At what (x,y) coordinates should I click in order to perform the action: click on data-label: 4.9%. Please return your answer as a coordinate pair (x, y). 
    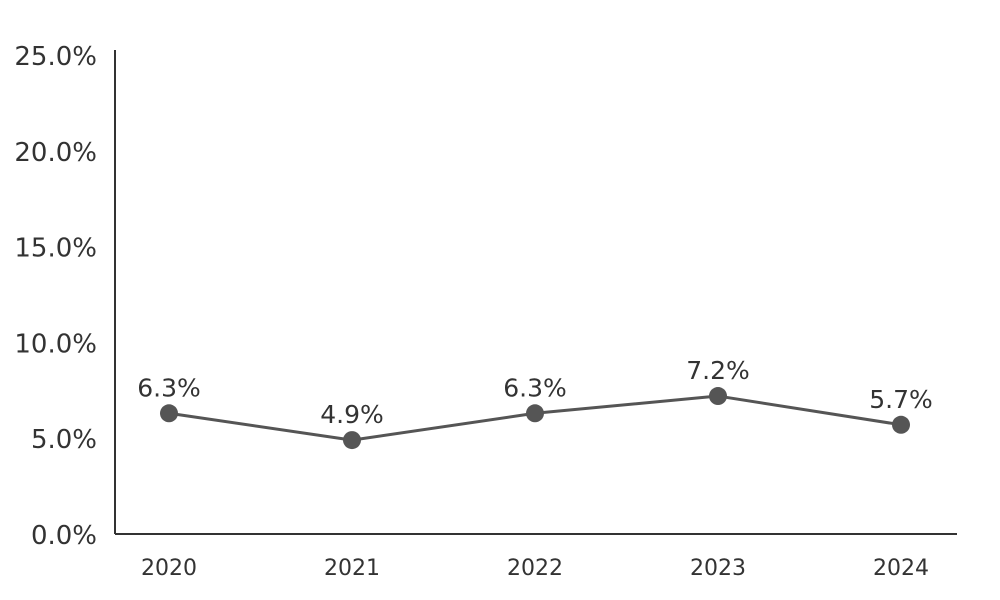
    Looking at the image, I should click on (352, 414).